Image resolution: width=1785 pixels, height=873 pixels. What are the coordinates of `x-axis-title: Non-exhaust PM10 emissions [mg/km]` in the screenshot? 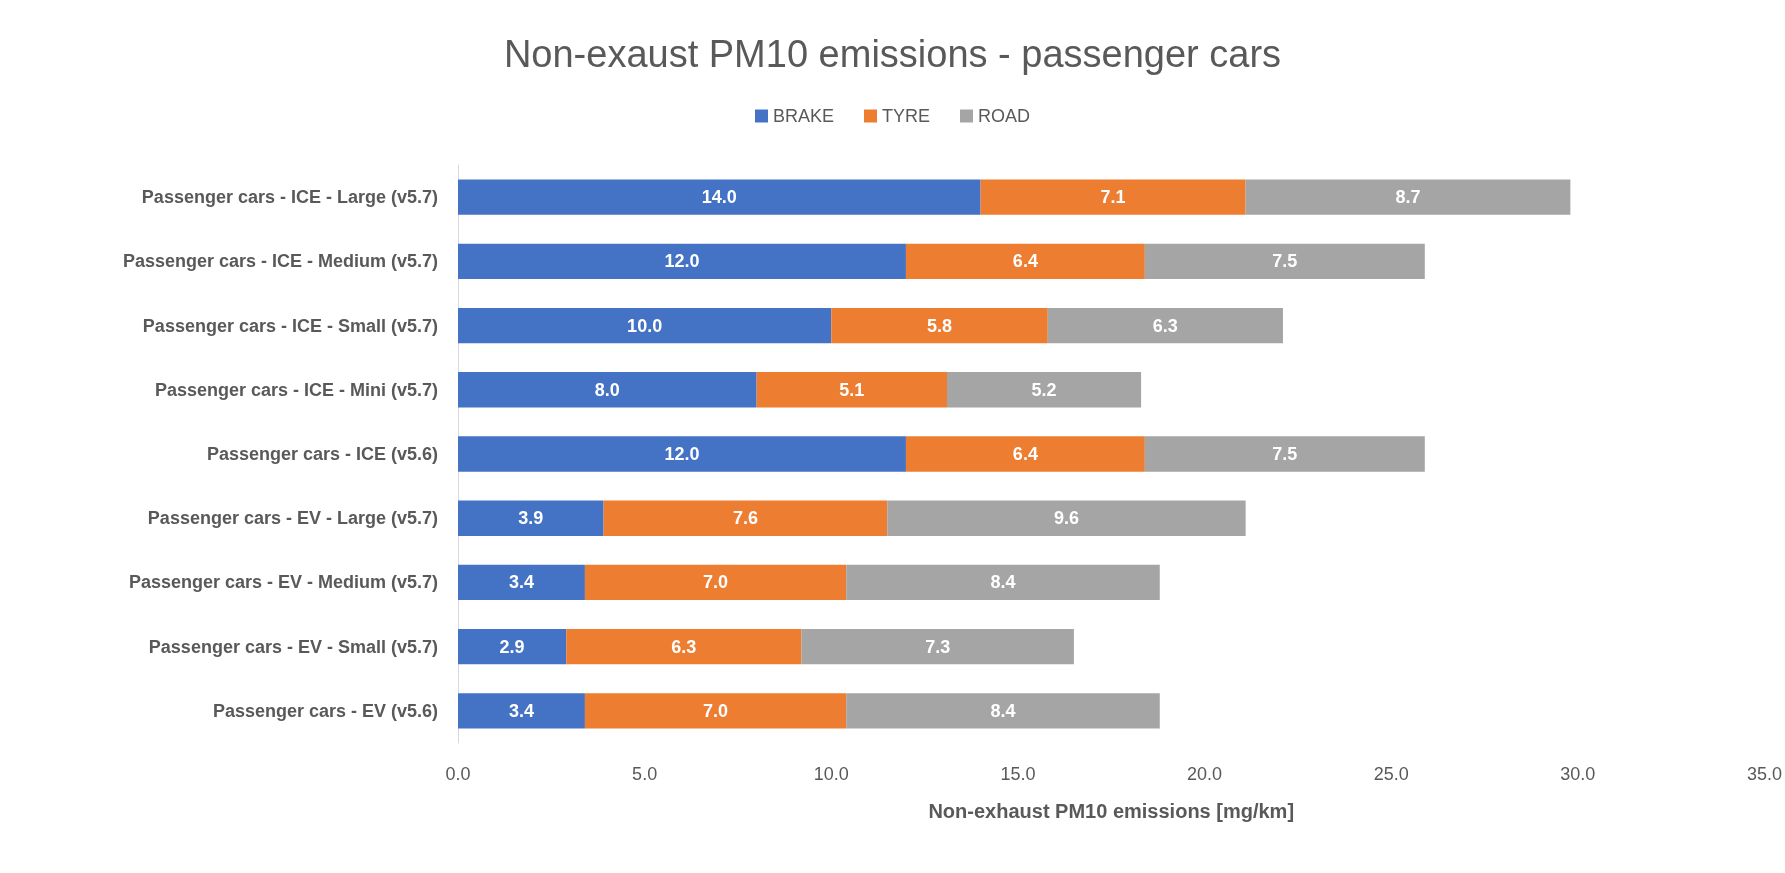 It's located at (1111, 811).